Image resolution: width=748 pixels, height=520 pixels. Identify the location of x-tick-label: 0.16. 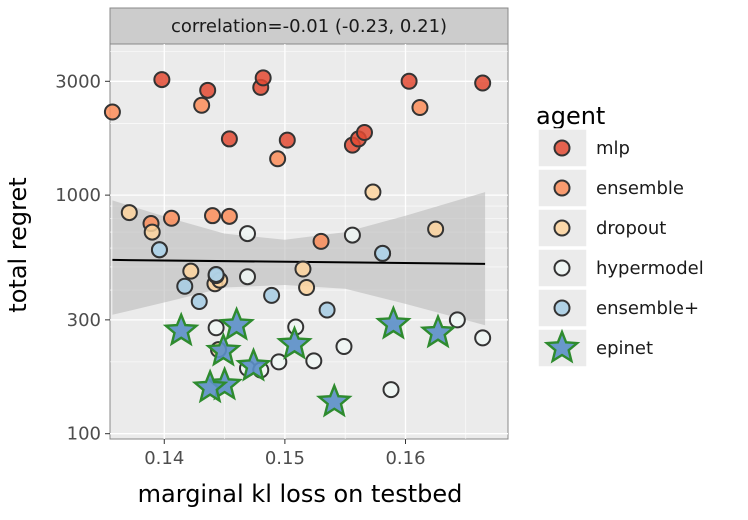
(405, 458).